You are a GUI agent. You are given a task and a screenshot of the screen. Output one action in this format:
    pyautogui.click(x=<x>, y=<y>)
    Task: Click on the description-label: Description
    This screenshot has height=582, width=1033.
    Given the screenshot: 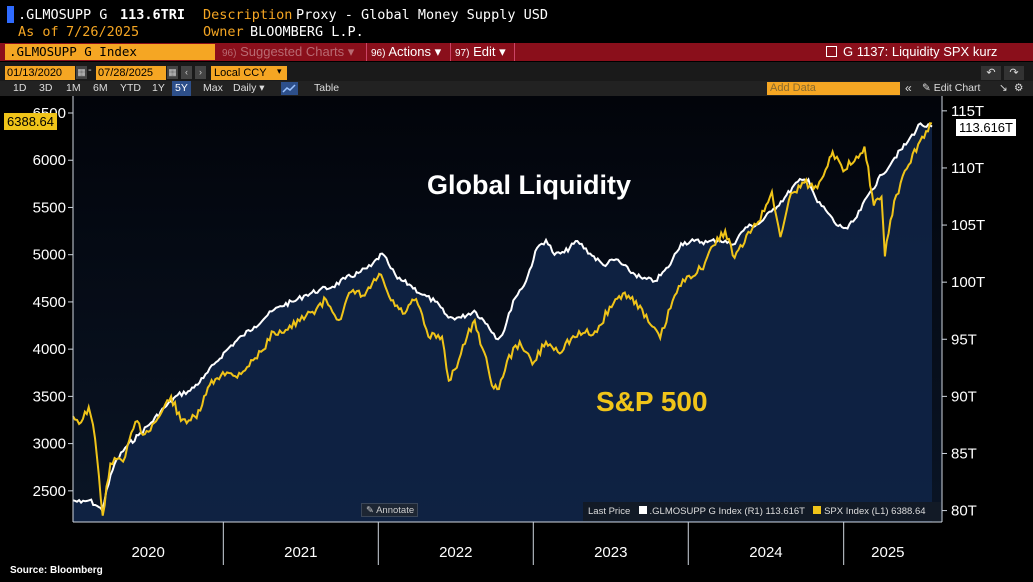 What is the action you would take?
    pyautogui.click(x=248, y=15)
    